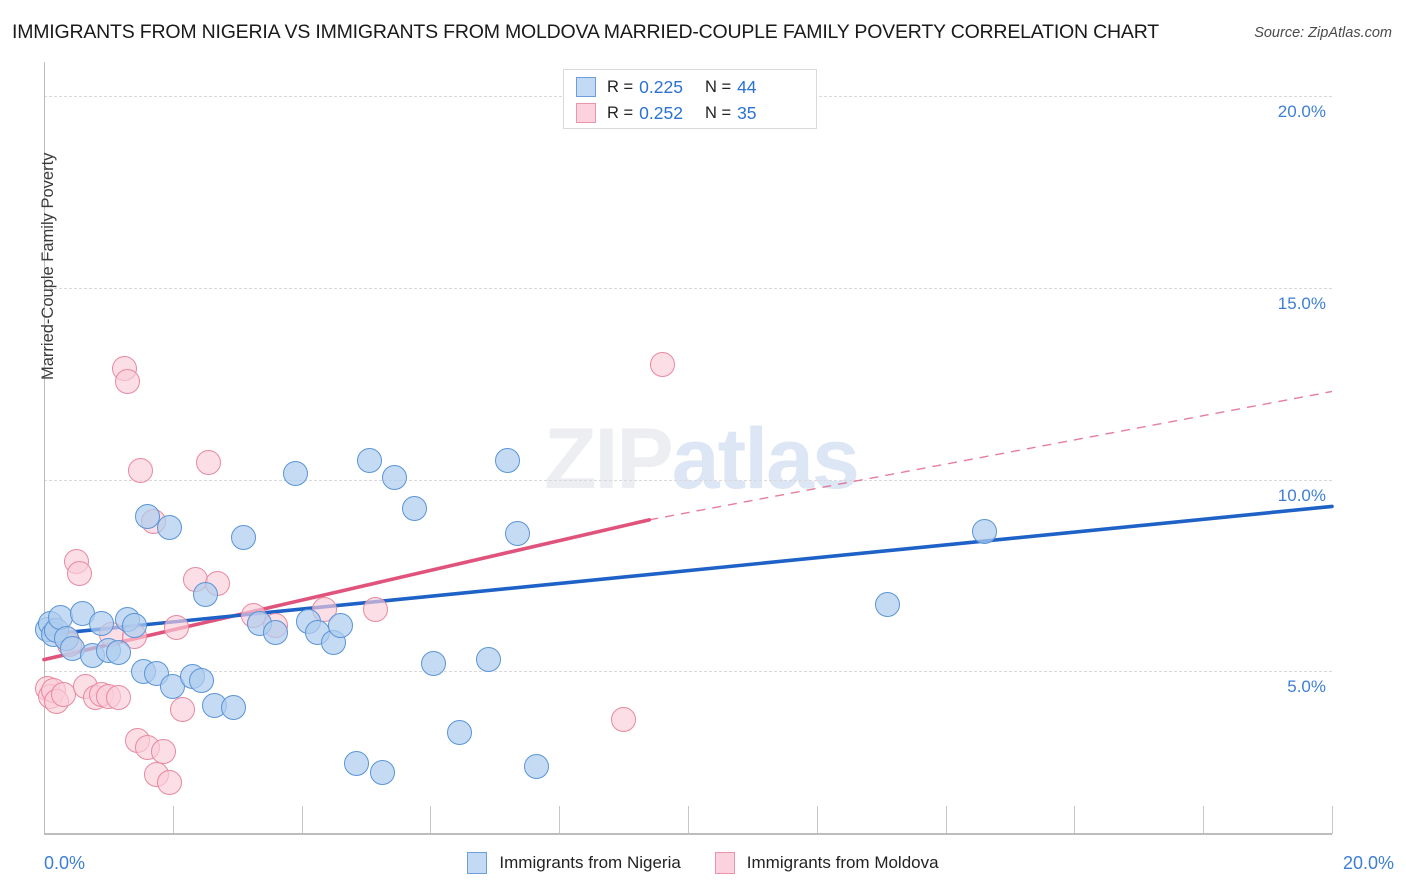 The height and width of the screenshot is (892, 1406). I want to click on y-tick-label-150: 15.0%, so click(1301, 304).